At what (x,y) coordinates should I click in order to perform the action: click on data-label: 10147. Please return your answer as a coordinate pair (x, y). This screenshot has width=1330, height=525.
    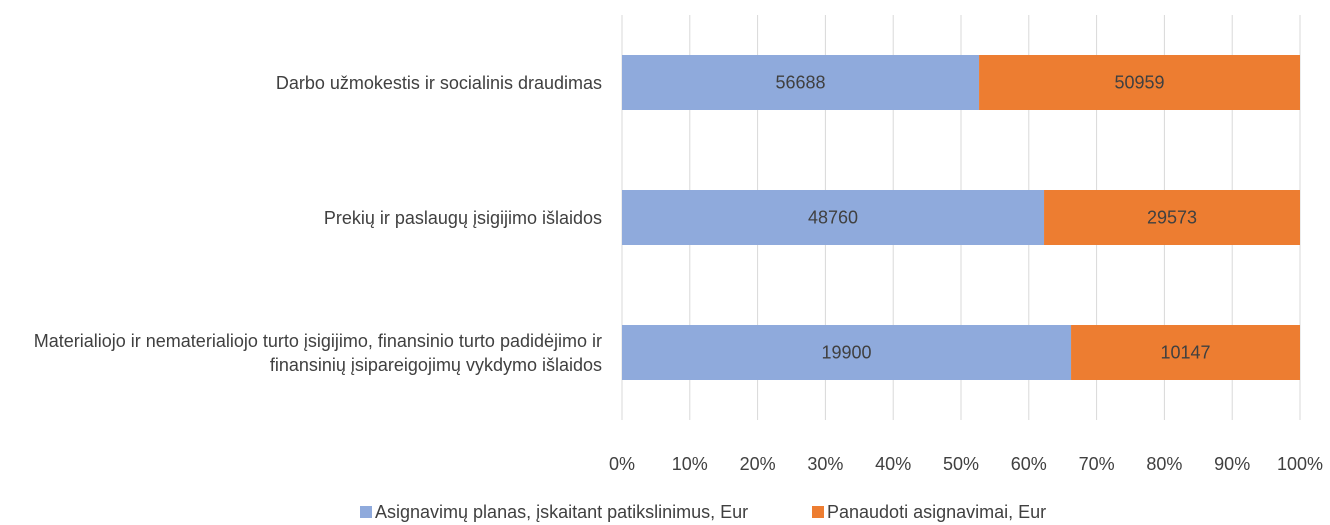
    Looking at the image, I should click on (1185, 352).